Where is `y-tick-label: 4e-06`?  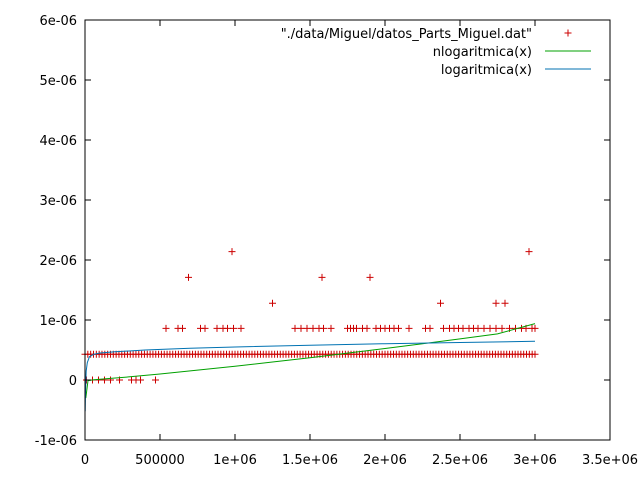 y-tick-label: 4e-06 is located at coordinates (58, 141).